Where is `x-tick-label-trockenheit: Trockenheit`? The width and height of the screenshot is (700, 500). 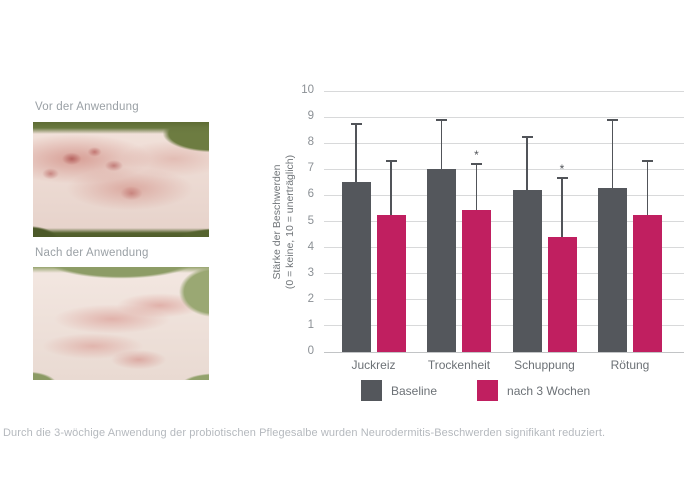 x-tick-label-trockenheit: Trockenheit is located at coordinates (459, 365).